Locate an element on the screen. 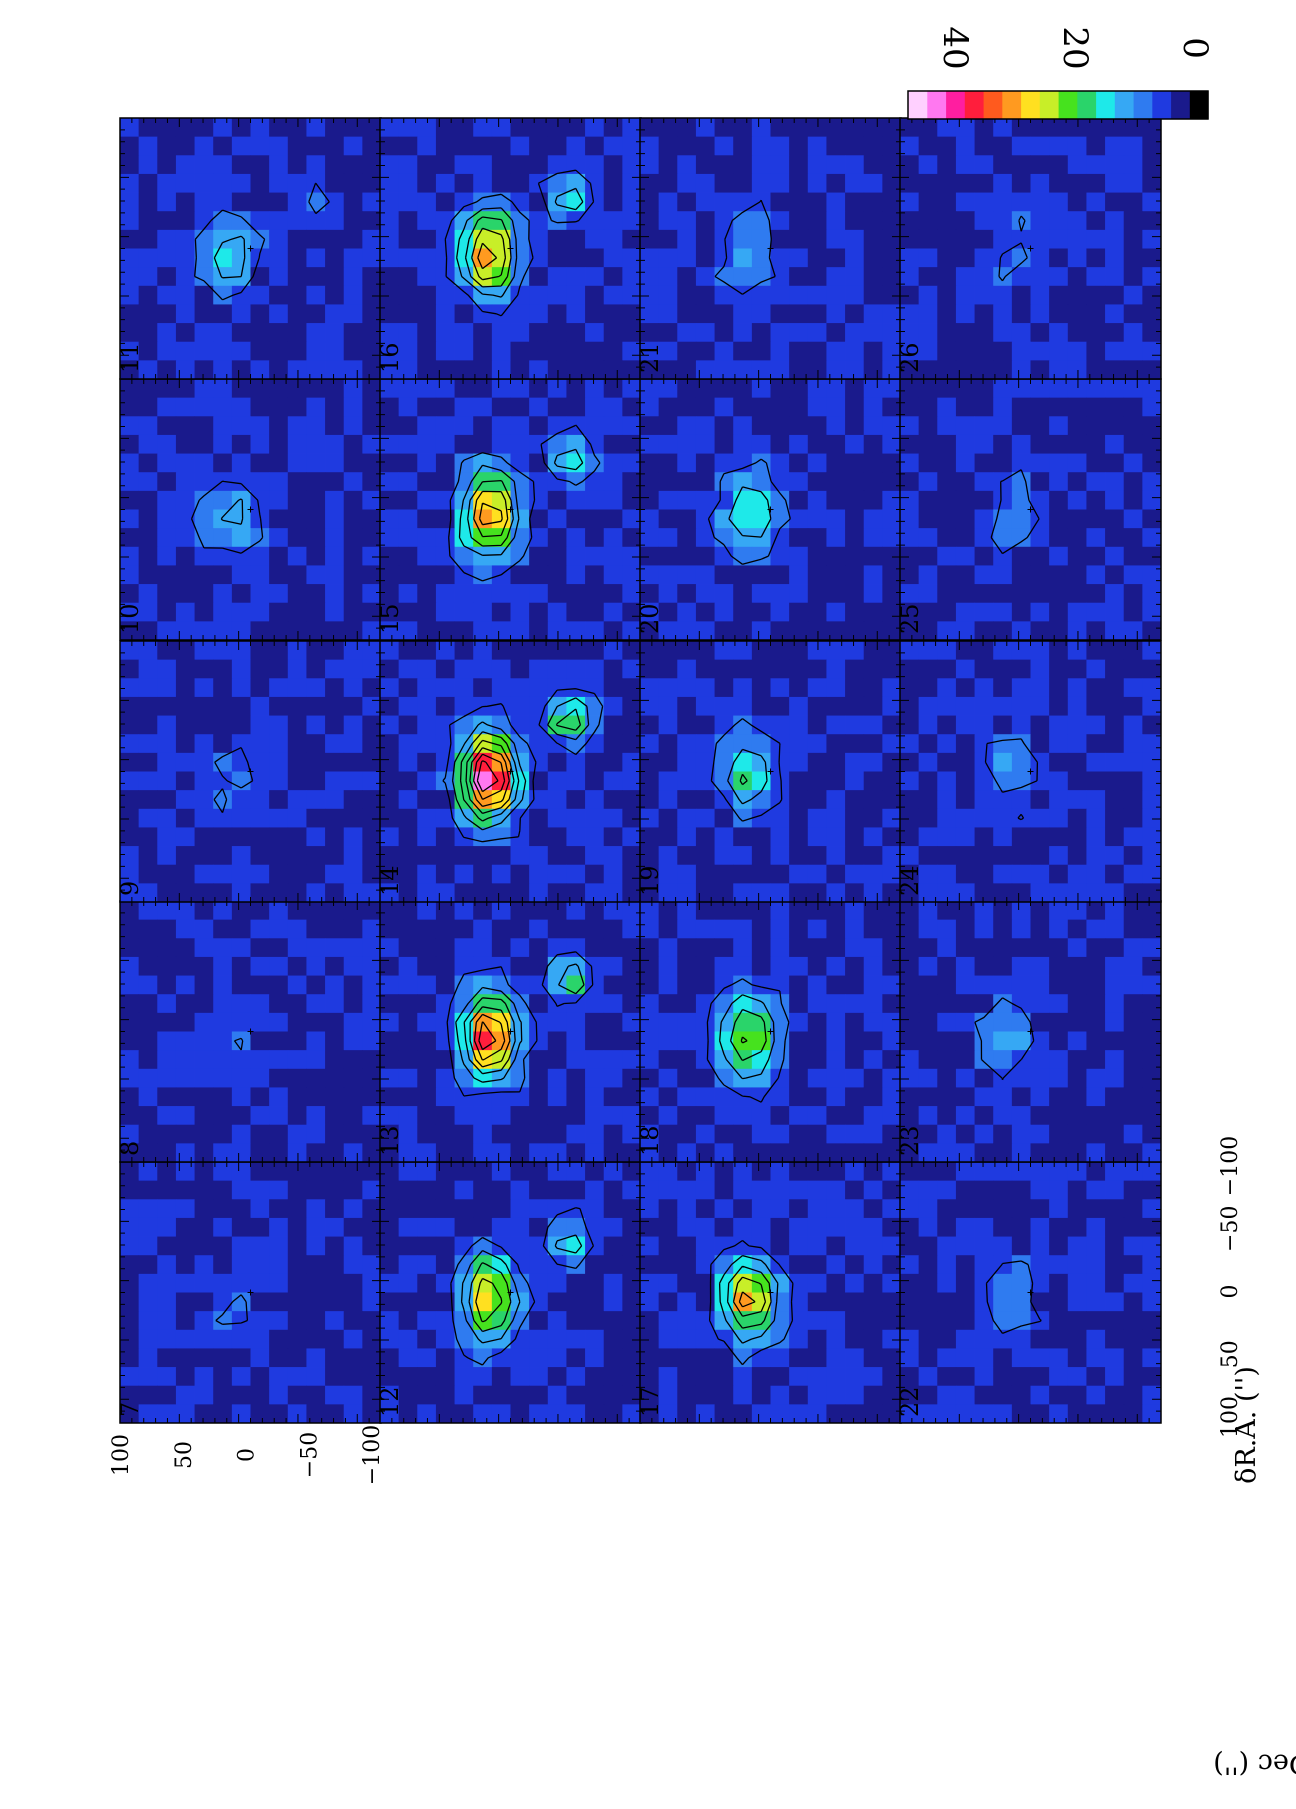  panel-label: 15 is located at coordinates (390, 618).